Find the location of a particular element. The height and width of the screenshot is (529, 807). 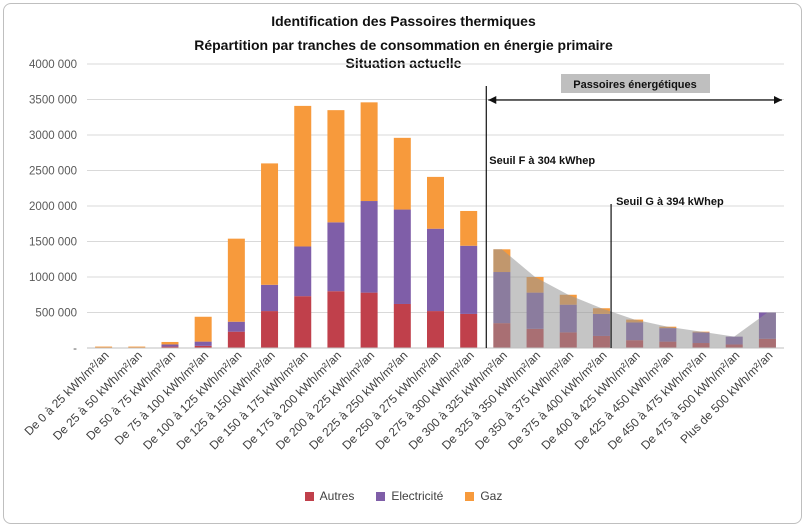

legend-item-gaz: Gaz is located at coordinates (483, 496).